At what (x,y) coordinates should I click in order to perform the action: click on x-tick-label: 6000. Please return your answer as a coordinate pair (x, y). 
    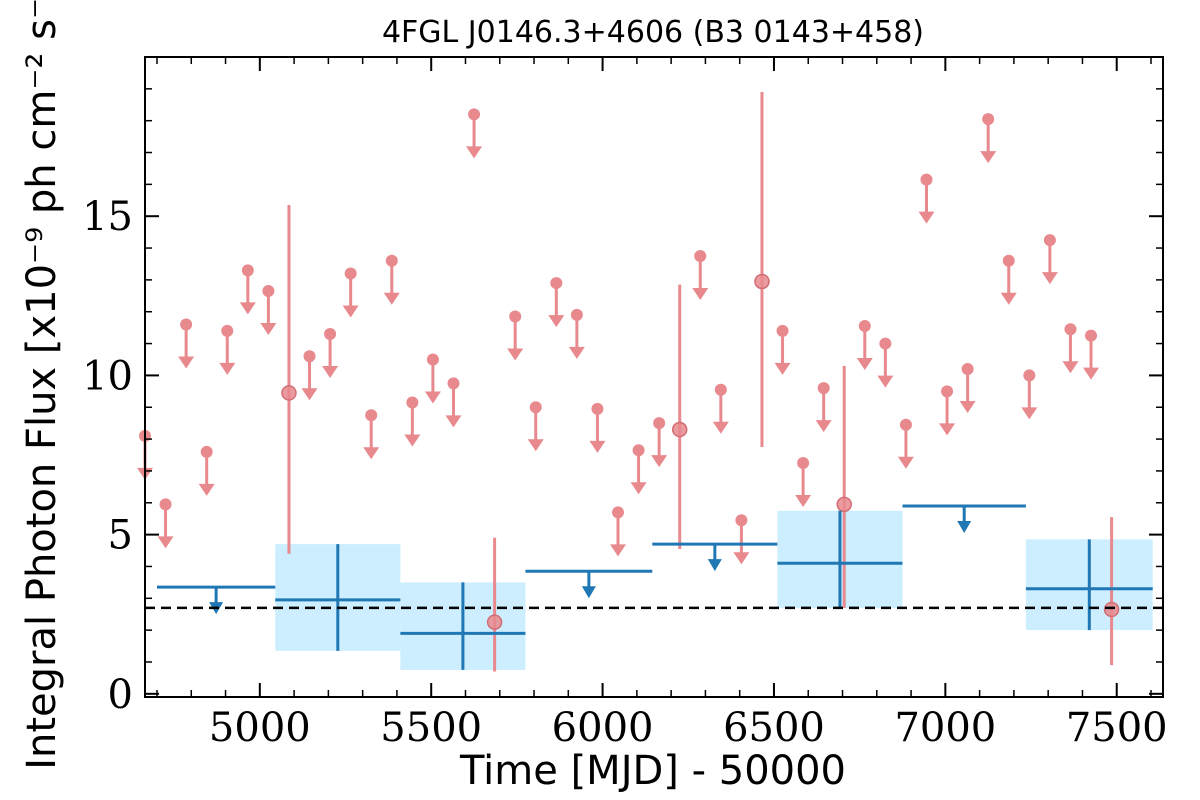
    Looking at the image, I should click on (603, 728).